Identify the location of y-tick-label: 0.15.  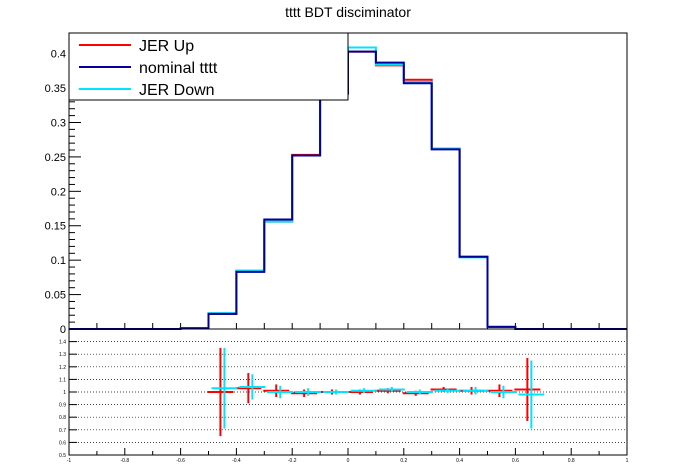
(55, 227).